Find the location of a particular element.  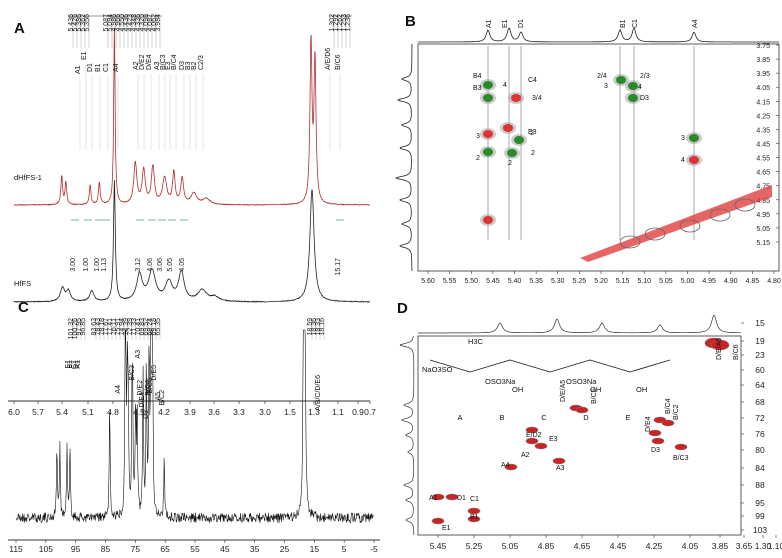

panel-a-tick-label: 3.0 is located at coordinates (265, 412).